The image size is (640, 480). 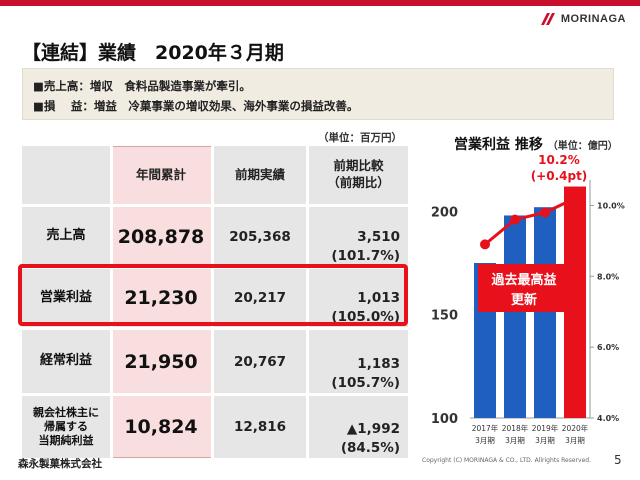 I want to click on brand-logo-text: MORINAGA, so click(x=593, y=19).